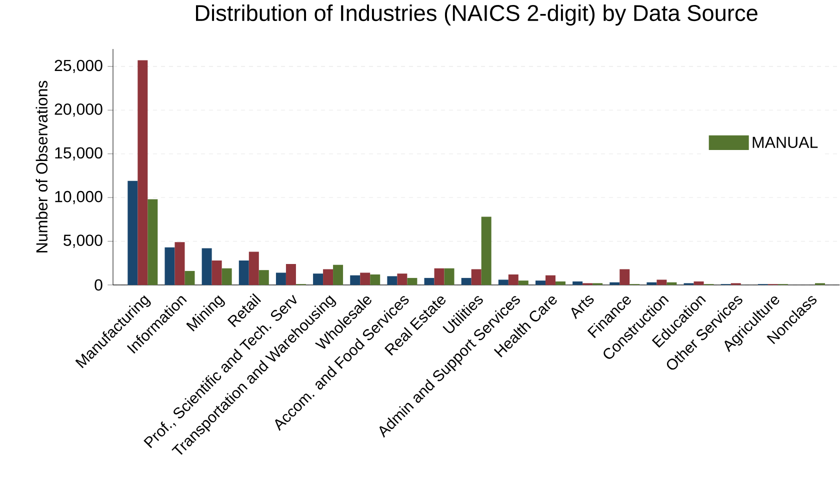 The image size is (840, 483). What do you see at coordinates (78, 67) in the screenshot?
I see `y-tick-label: 25,000` at bounding box center [78, 67].